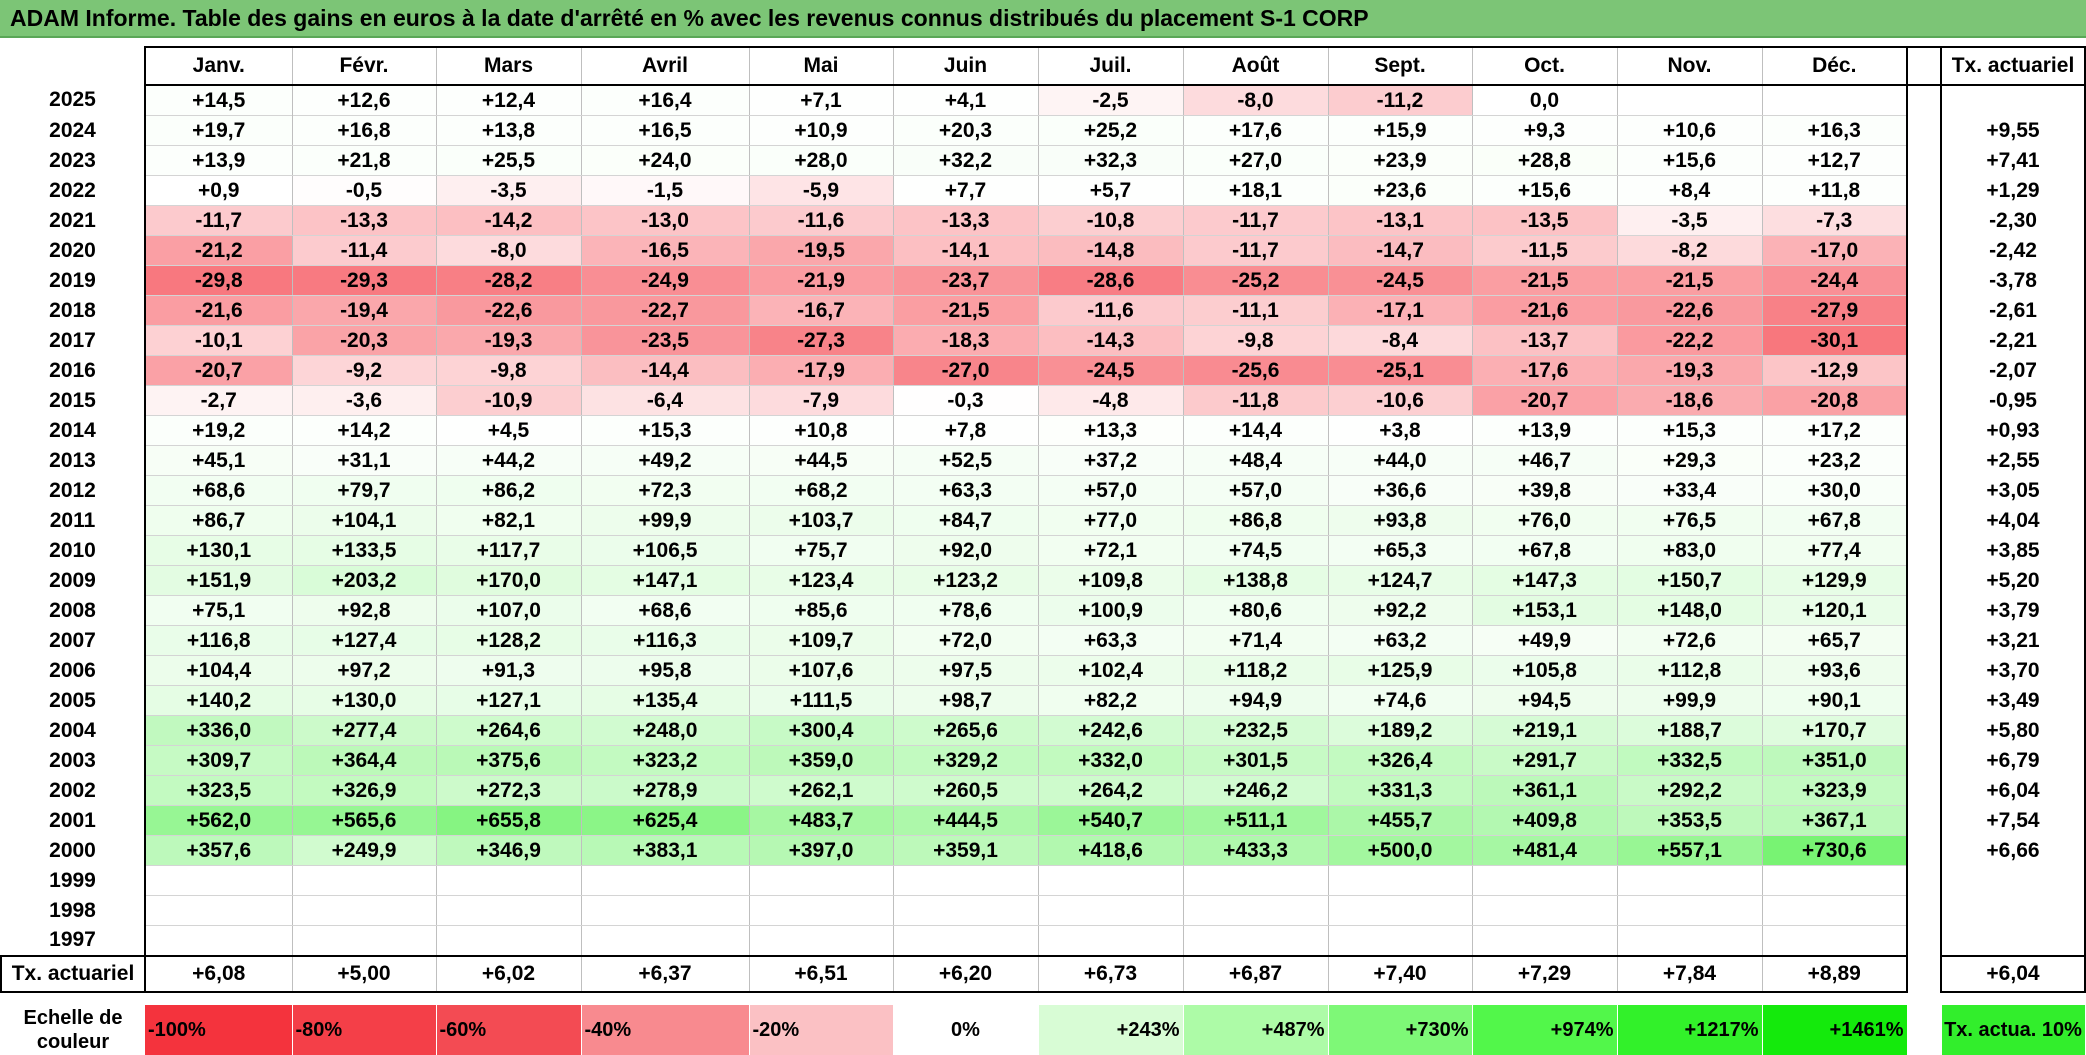 This screenshot has height=1055, width=2086. Describe the element at coordinates (665, 66) in the screenshot. I see `column-header-4: Avril` at that location.